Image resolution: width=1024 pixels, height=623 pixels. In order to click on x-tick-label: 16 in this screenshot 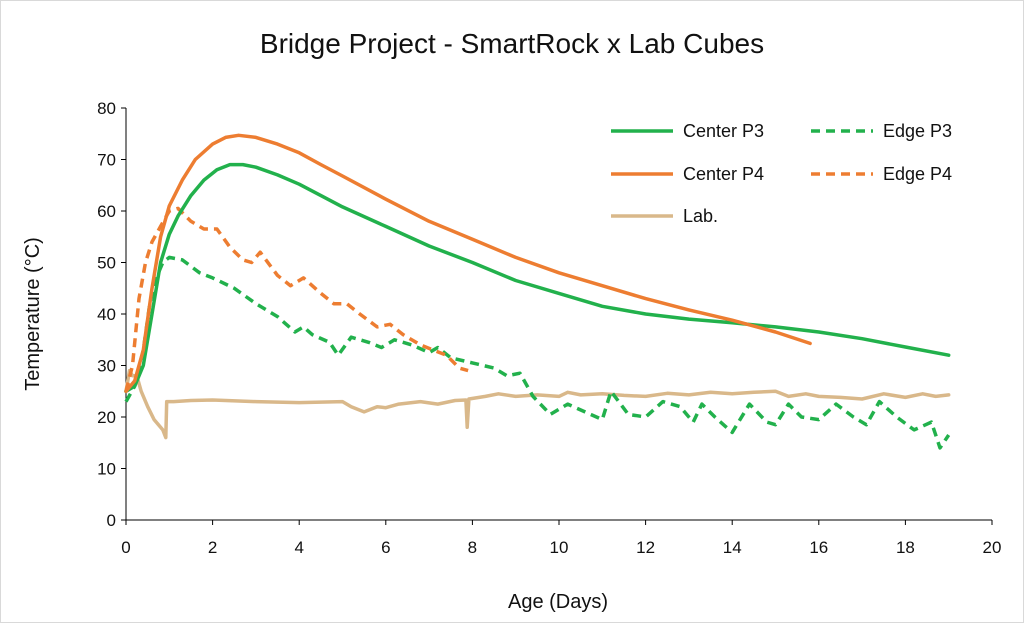, I will do `click(818, 547)`.